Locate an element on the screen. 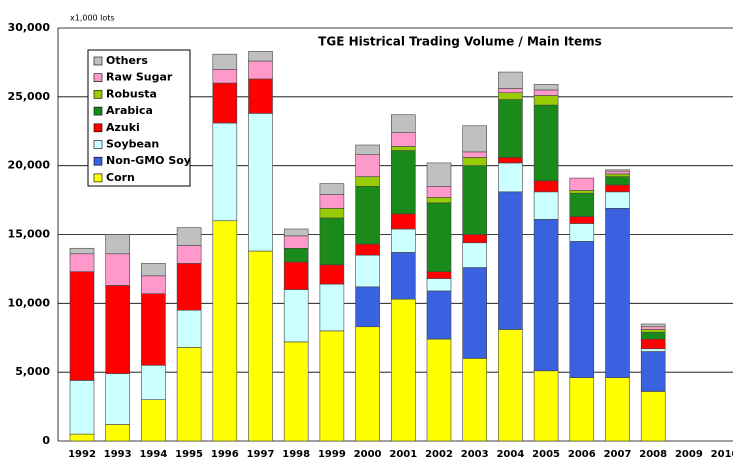  y-tick-label: 5,000 is located at coordinates (32, 371).